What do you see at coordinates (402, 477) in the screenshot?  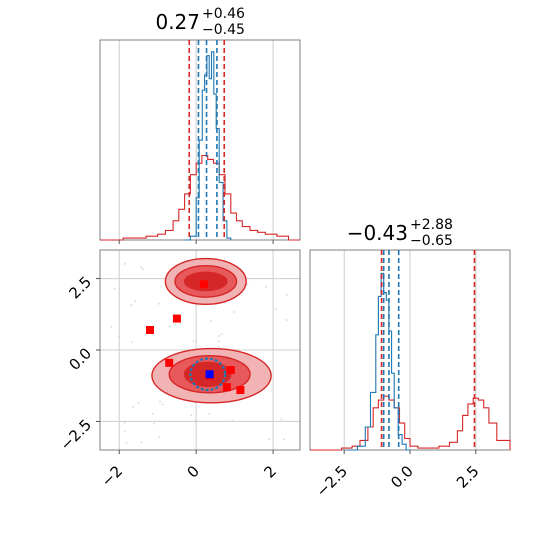 I see `right-xtick-label-1: 0.0` at bounding box center [402, 477].